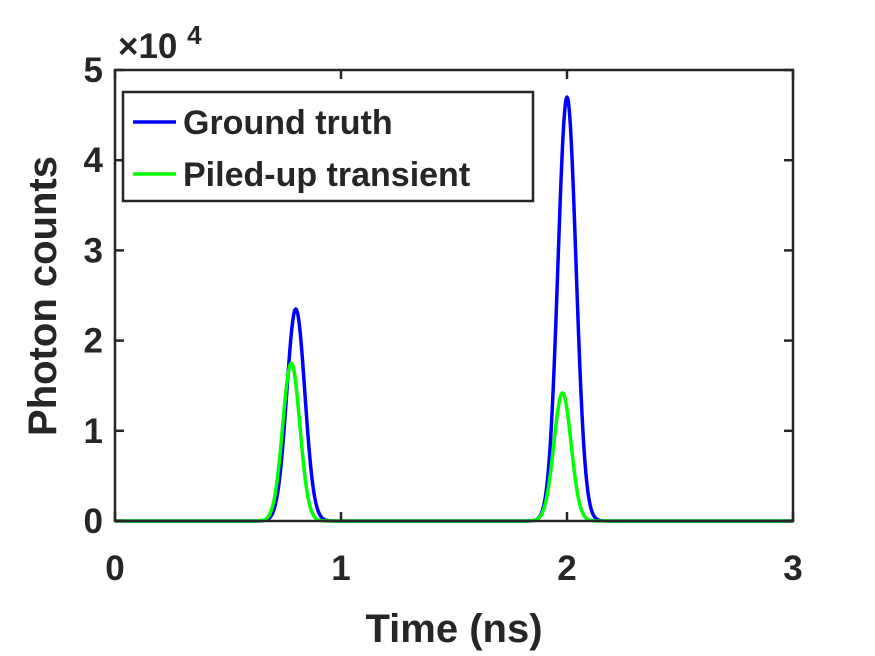 The width and height of the screenshot is (875, 656). I want to click on y-tick-label: 4, so click(94, 160).